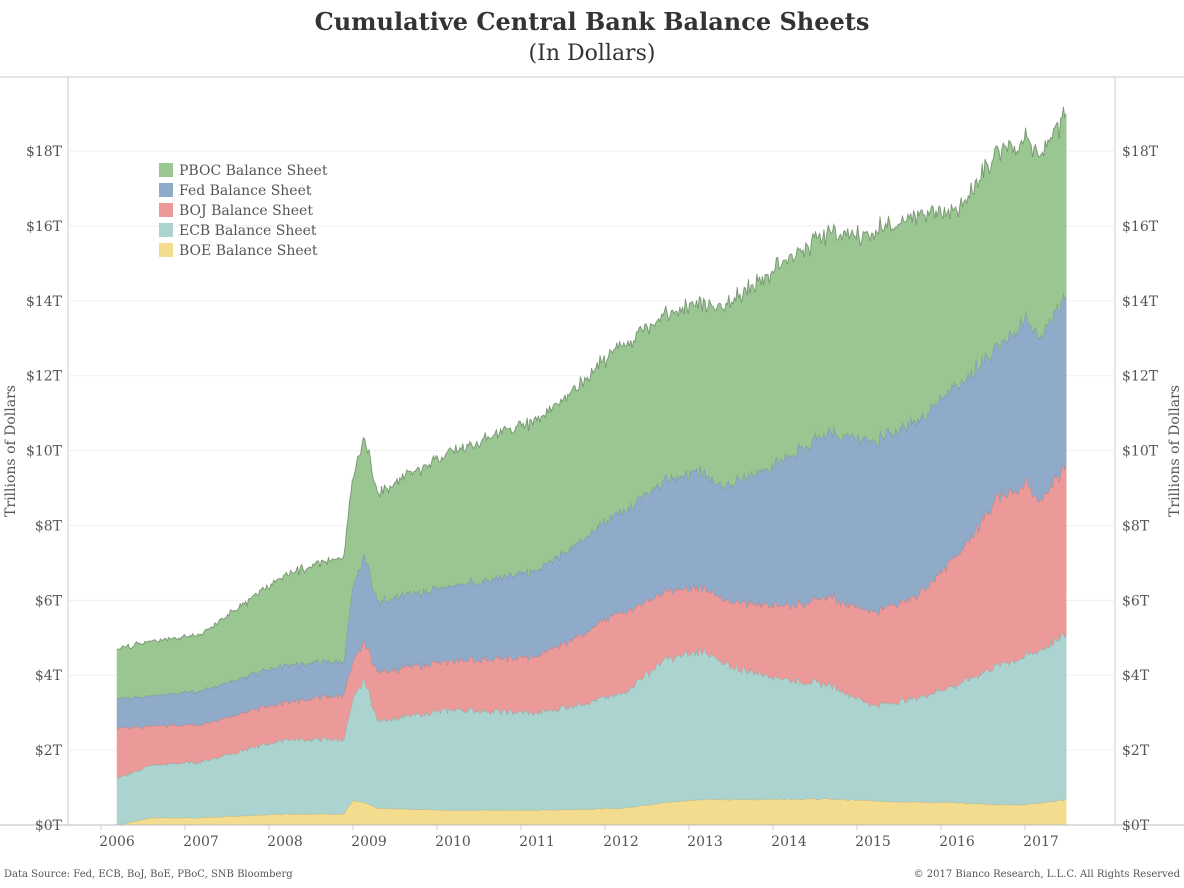 This screenshot has width=1184, height=888. What do you see at coordinates (1140, 377) in the screenshot?
I see `y-tick-label-right: $12T` at bounding box center [1140, 377].